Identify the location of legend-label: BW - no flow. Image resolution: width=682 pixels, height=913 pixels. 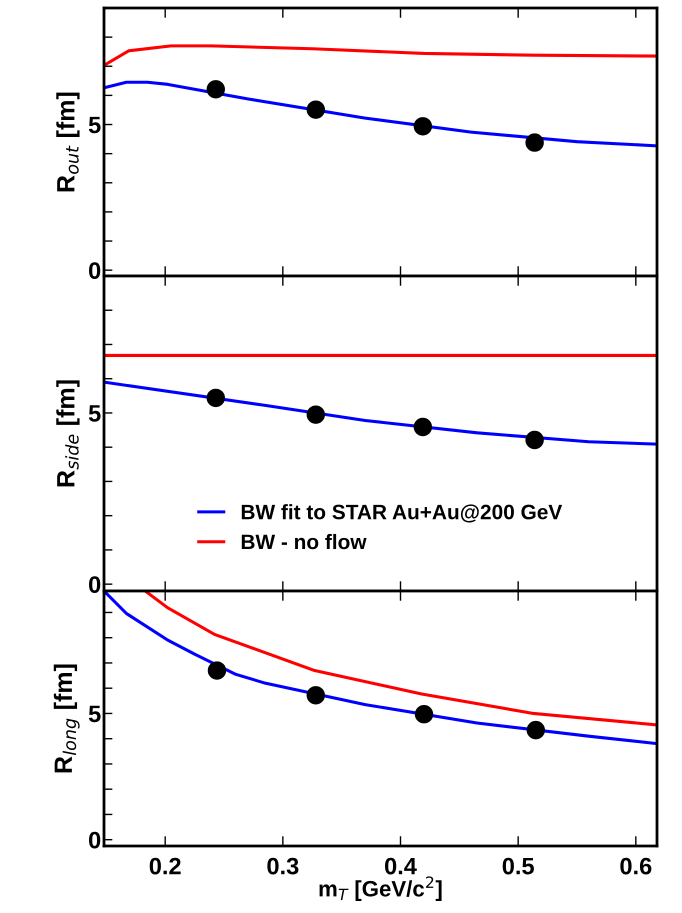
(304, 542).